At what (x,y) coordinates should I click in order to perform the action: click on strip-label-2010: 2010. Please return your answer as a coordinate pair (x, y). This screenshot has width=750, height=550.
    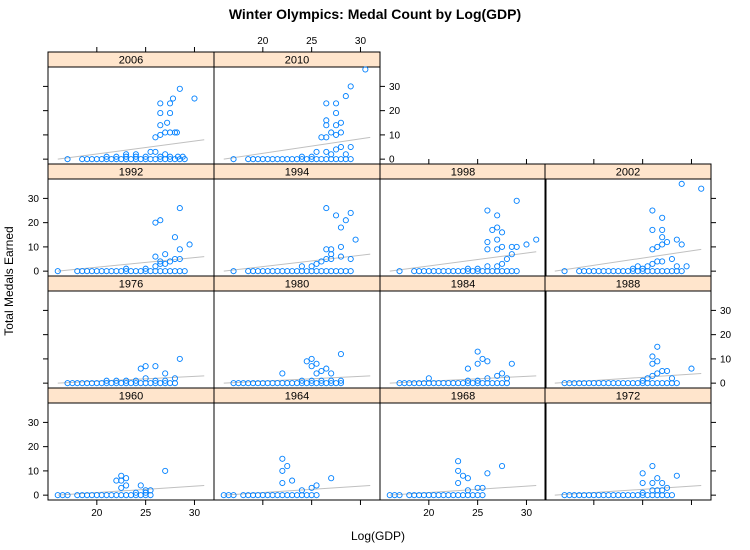
    Looking at the image, I should click on (297, 61).